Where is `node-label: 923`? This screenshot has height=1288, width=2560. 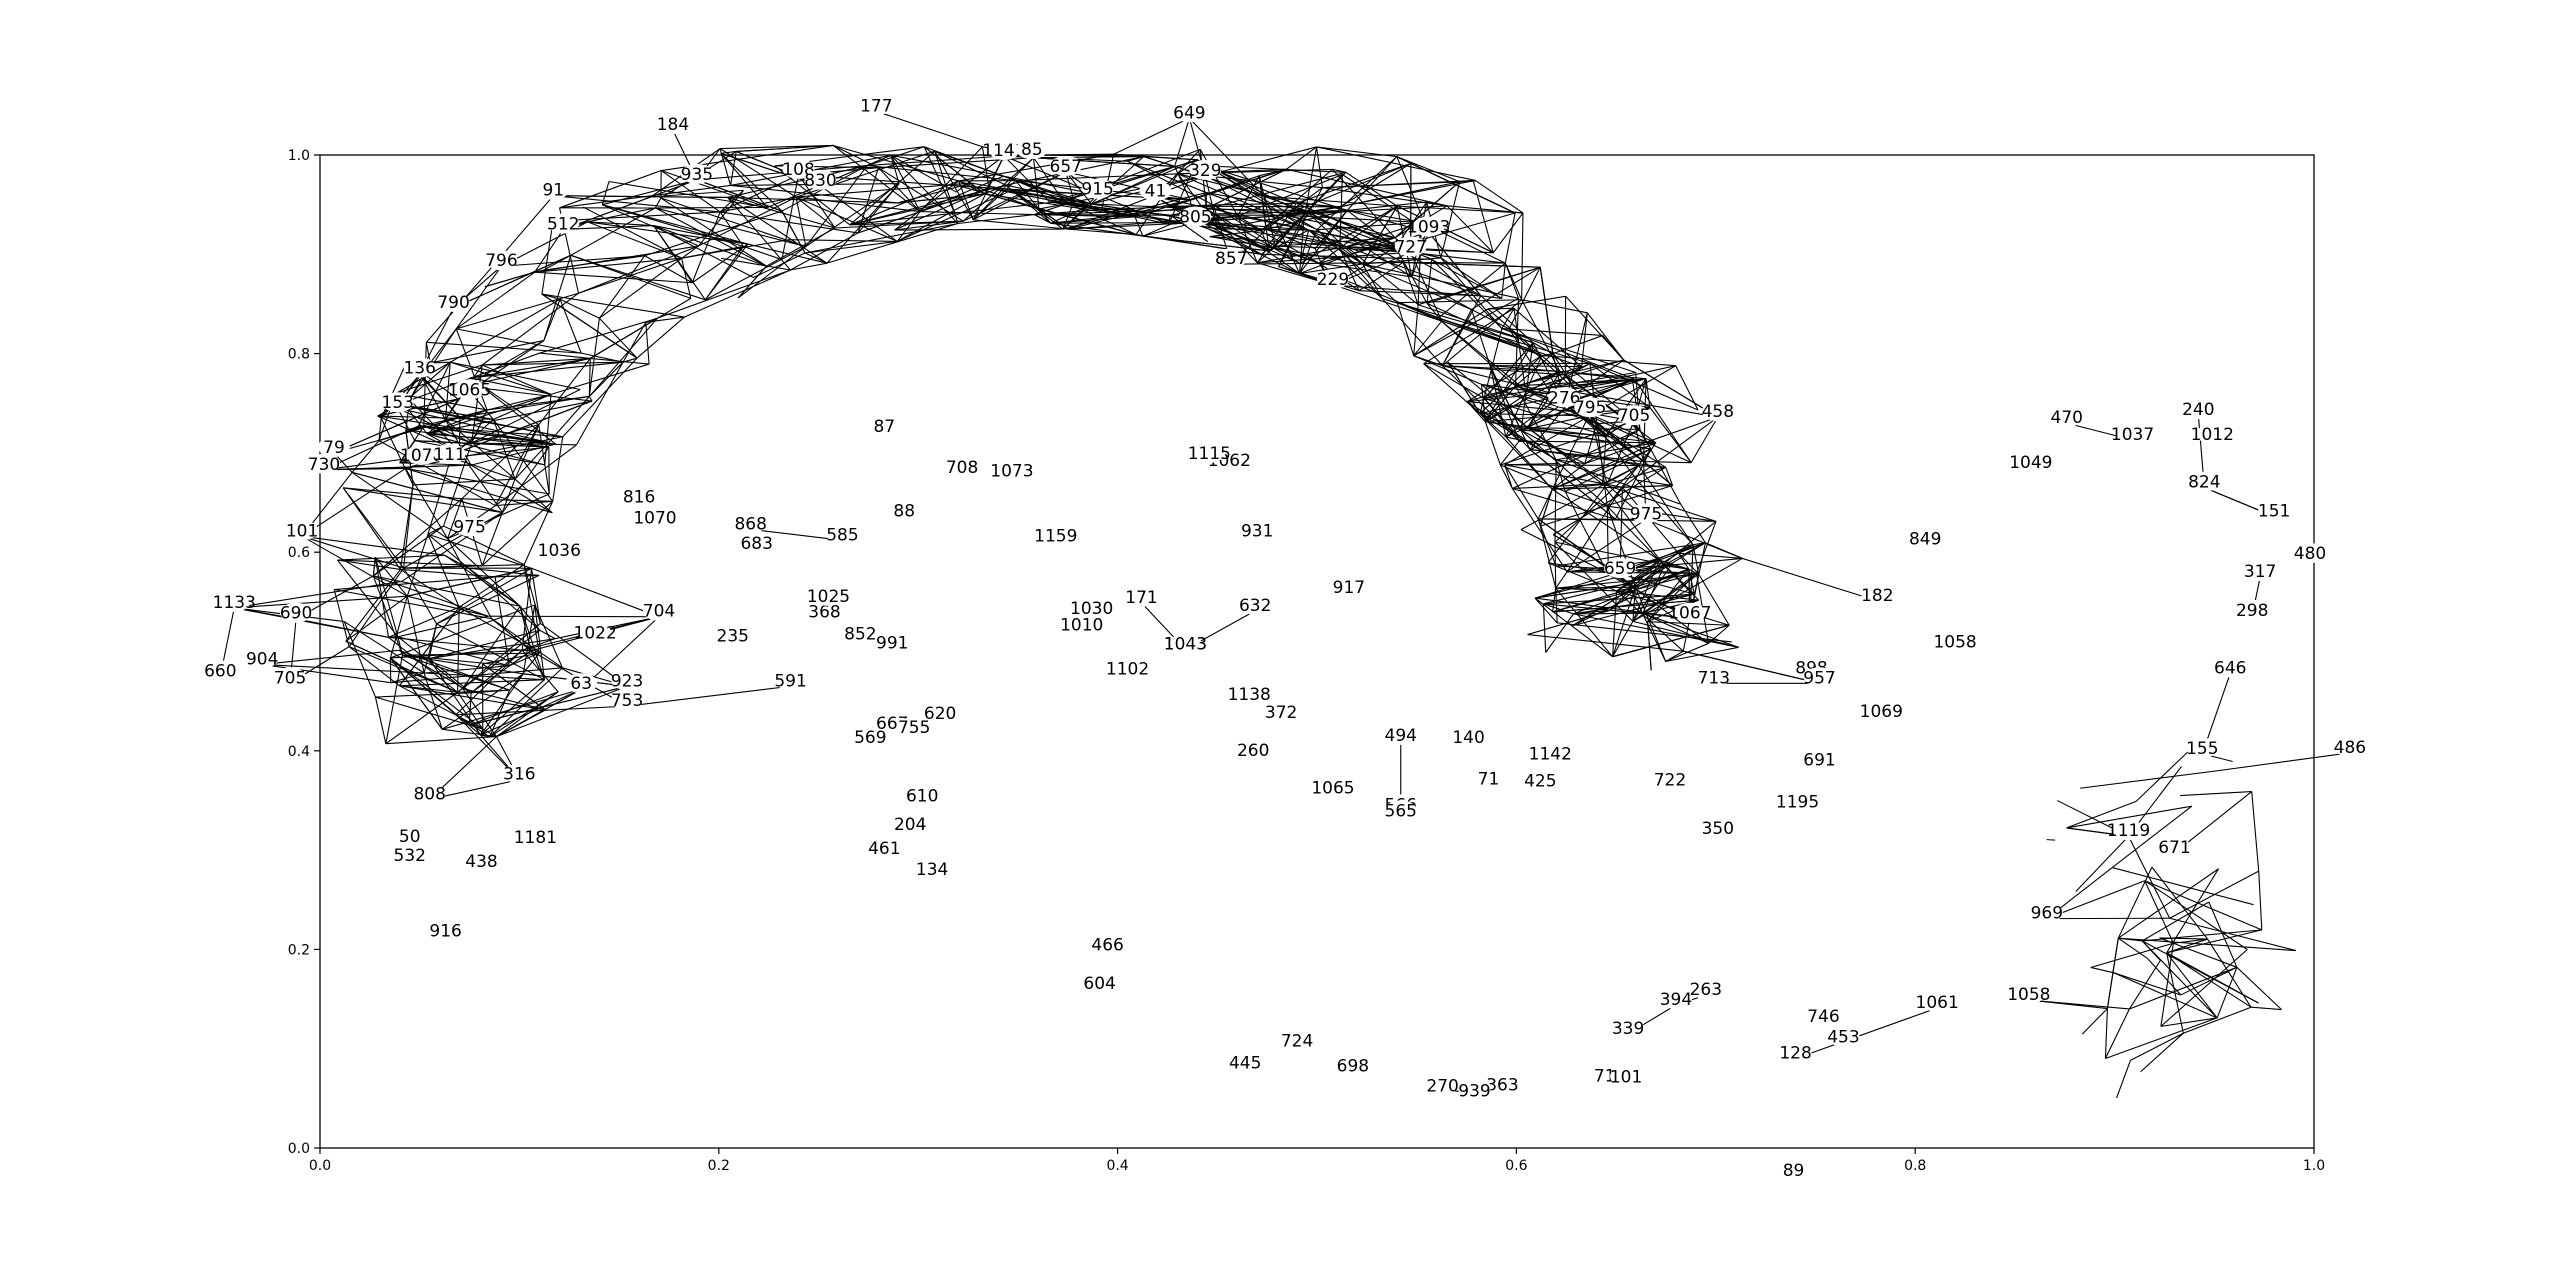 node-label: 923 is located at coordinates (627, 681).